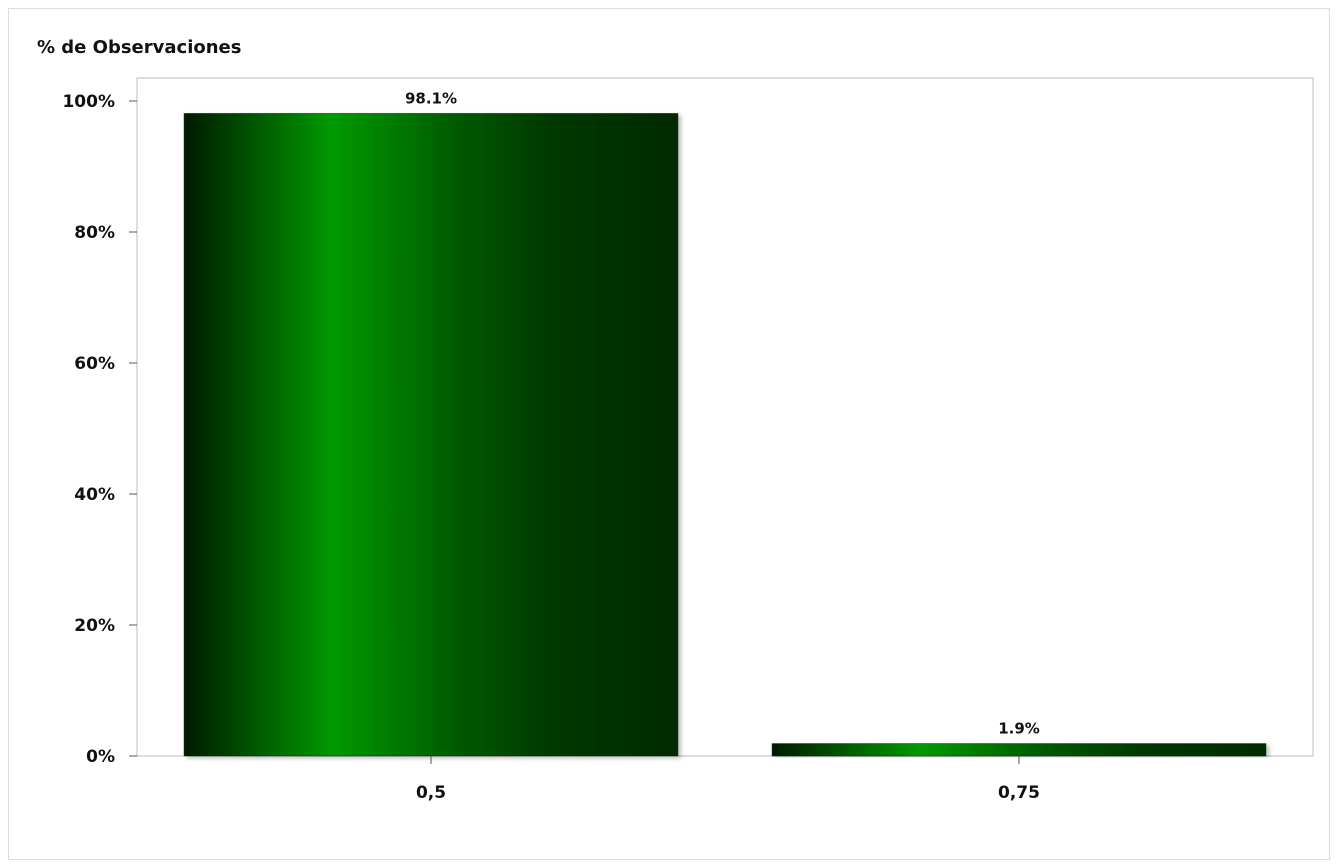 The width and height of the screenshot is (1339, 868). What do you see at coordinates (94, 233) in the screenshot?
I see `y-tick-label: 80%` at bounding box center [94, 233].